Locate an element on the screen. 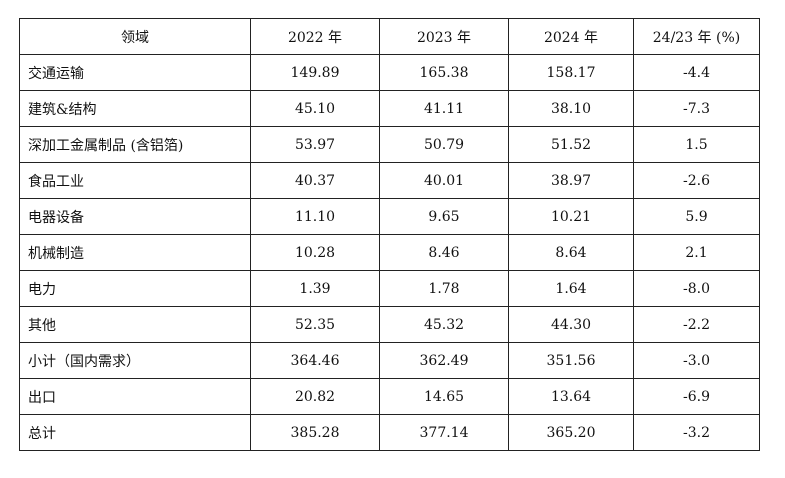 The height and width of the screenshot is (478, 785). cell-change: -3.0 is located at coordinates (696, 360).